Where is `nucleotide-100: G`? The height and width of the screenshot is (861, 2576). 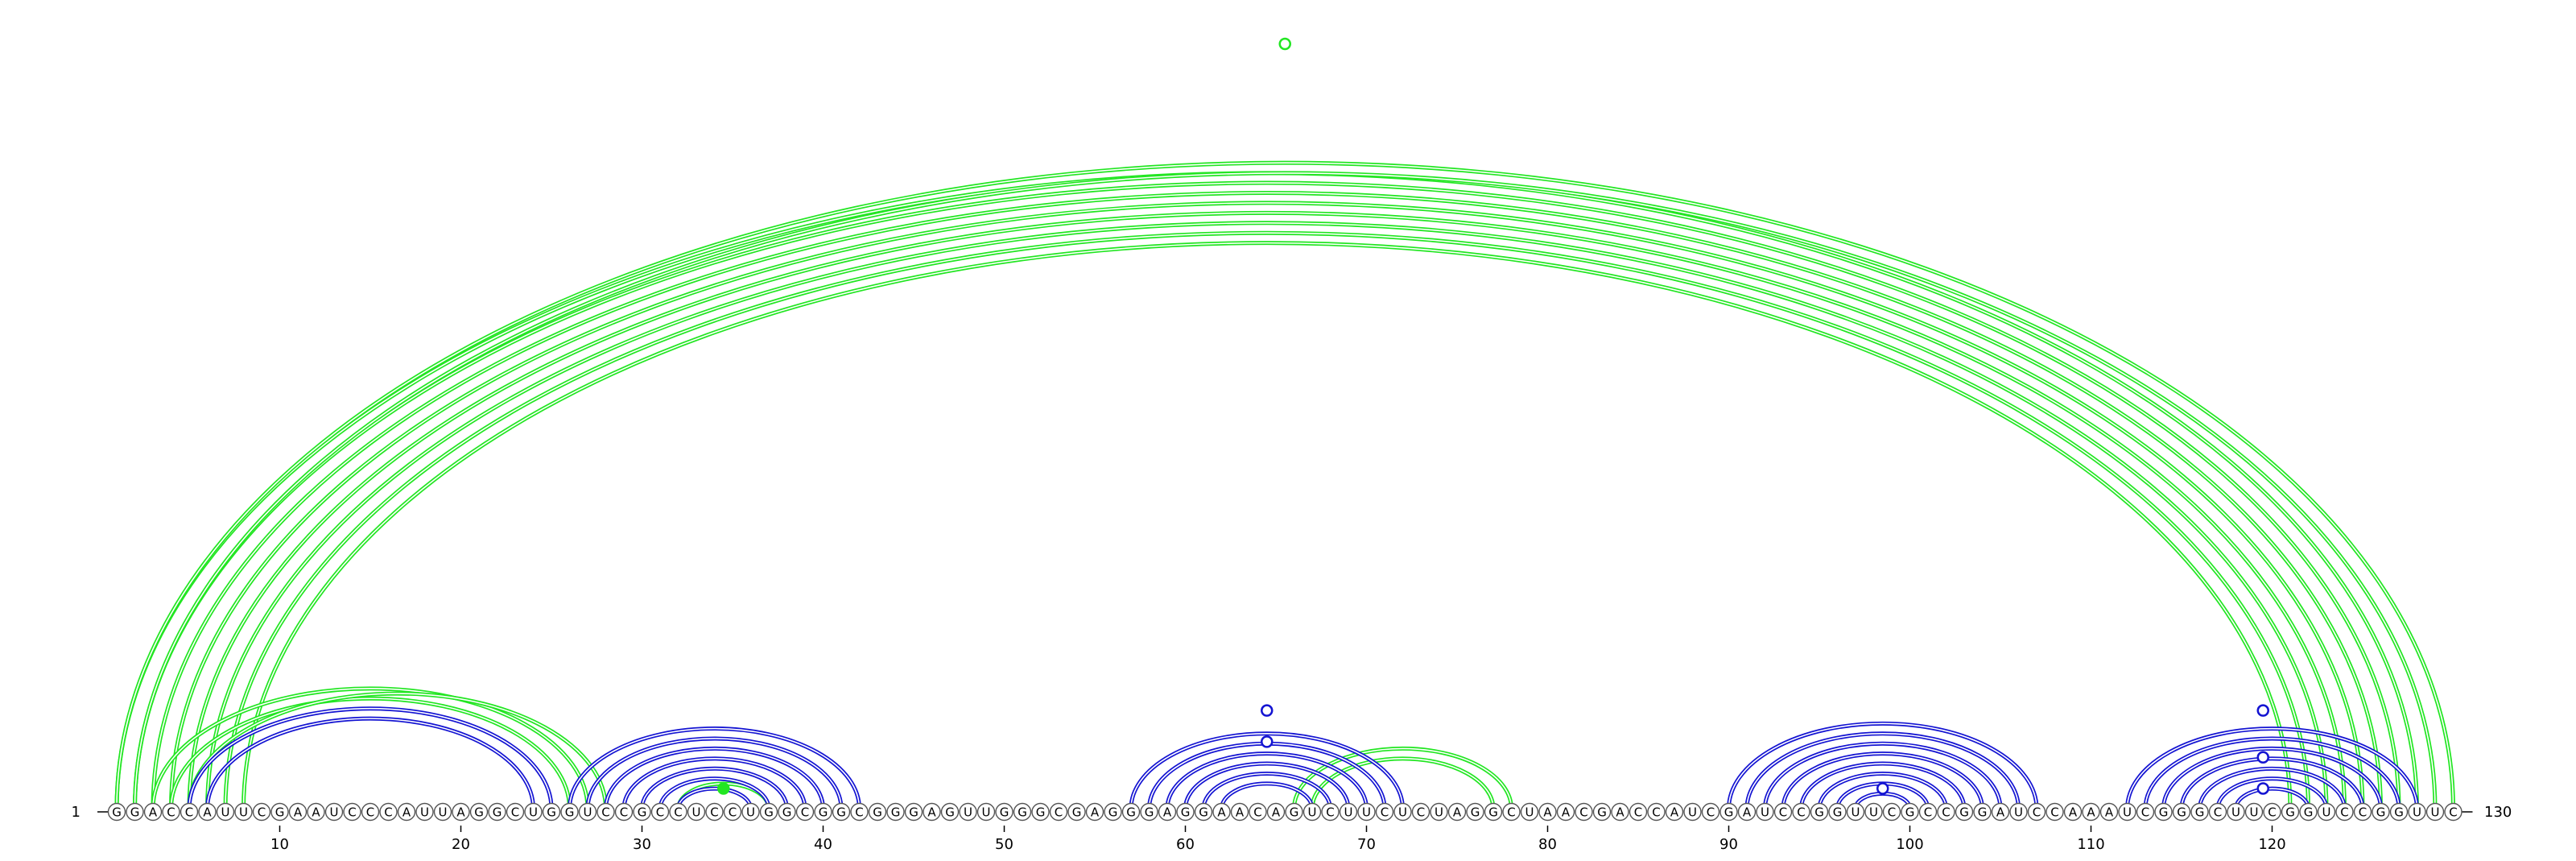 nucleotide-100: G is located at coordinates (1910, 812).